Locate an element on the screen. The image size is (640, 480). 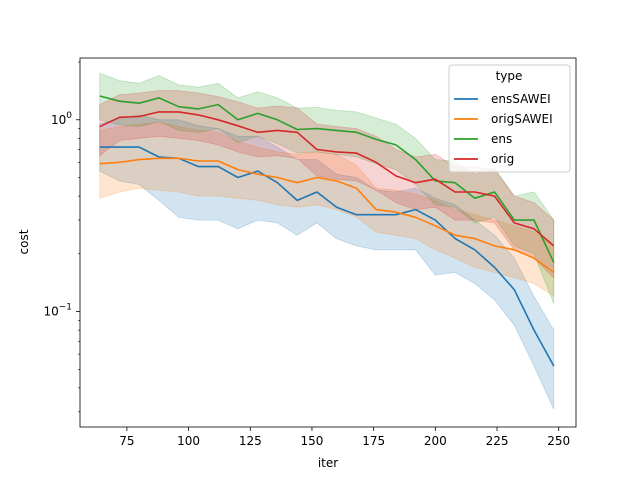
legend-label-origSAWEI: origSAWEI is located at coordinates (522, 119).